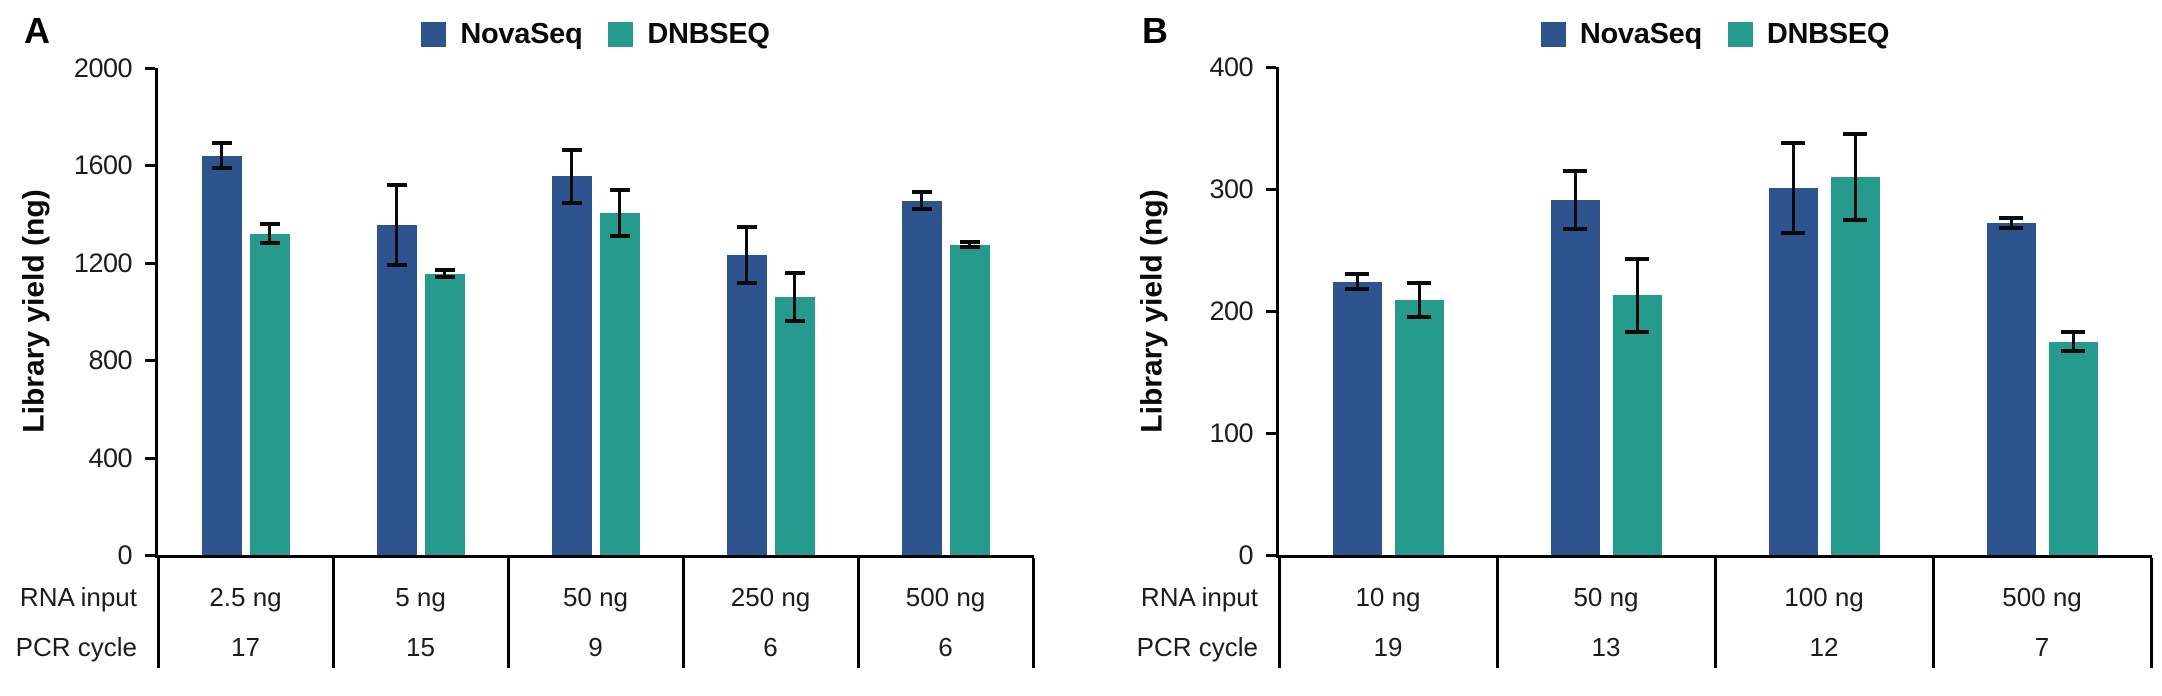 Image resolution: width=2162 pixels, height=696 pixels. What do you see at coordinates (945, 647) in the screenshot?
I see `pcr-cycle-value: 6` at bounding box center [945, 647].